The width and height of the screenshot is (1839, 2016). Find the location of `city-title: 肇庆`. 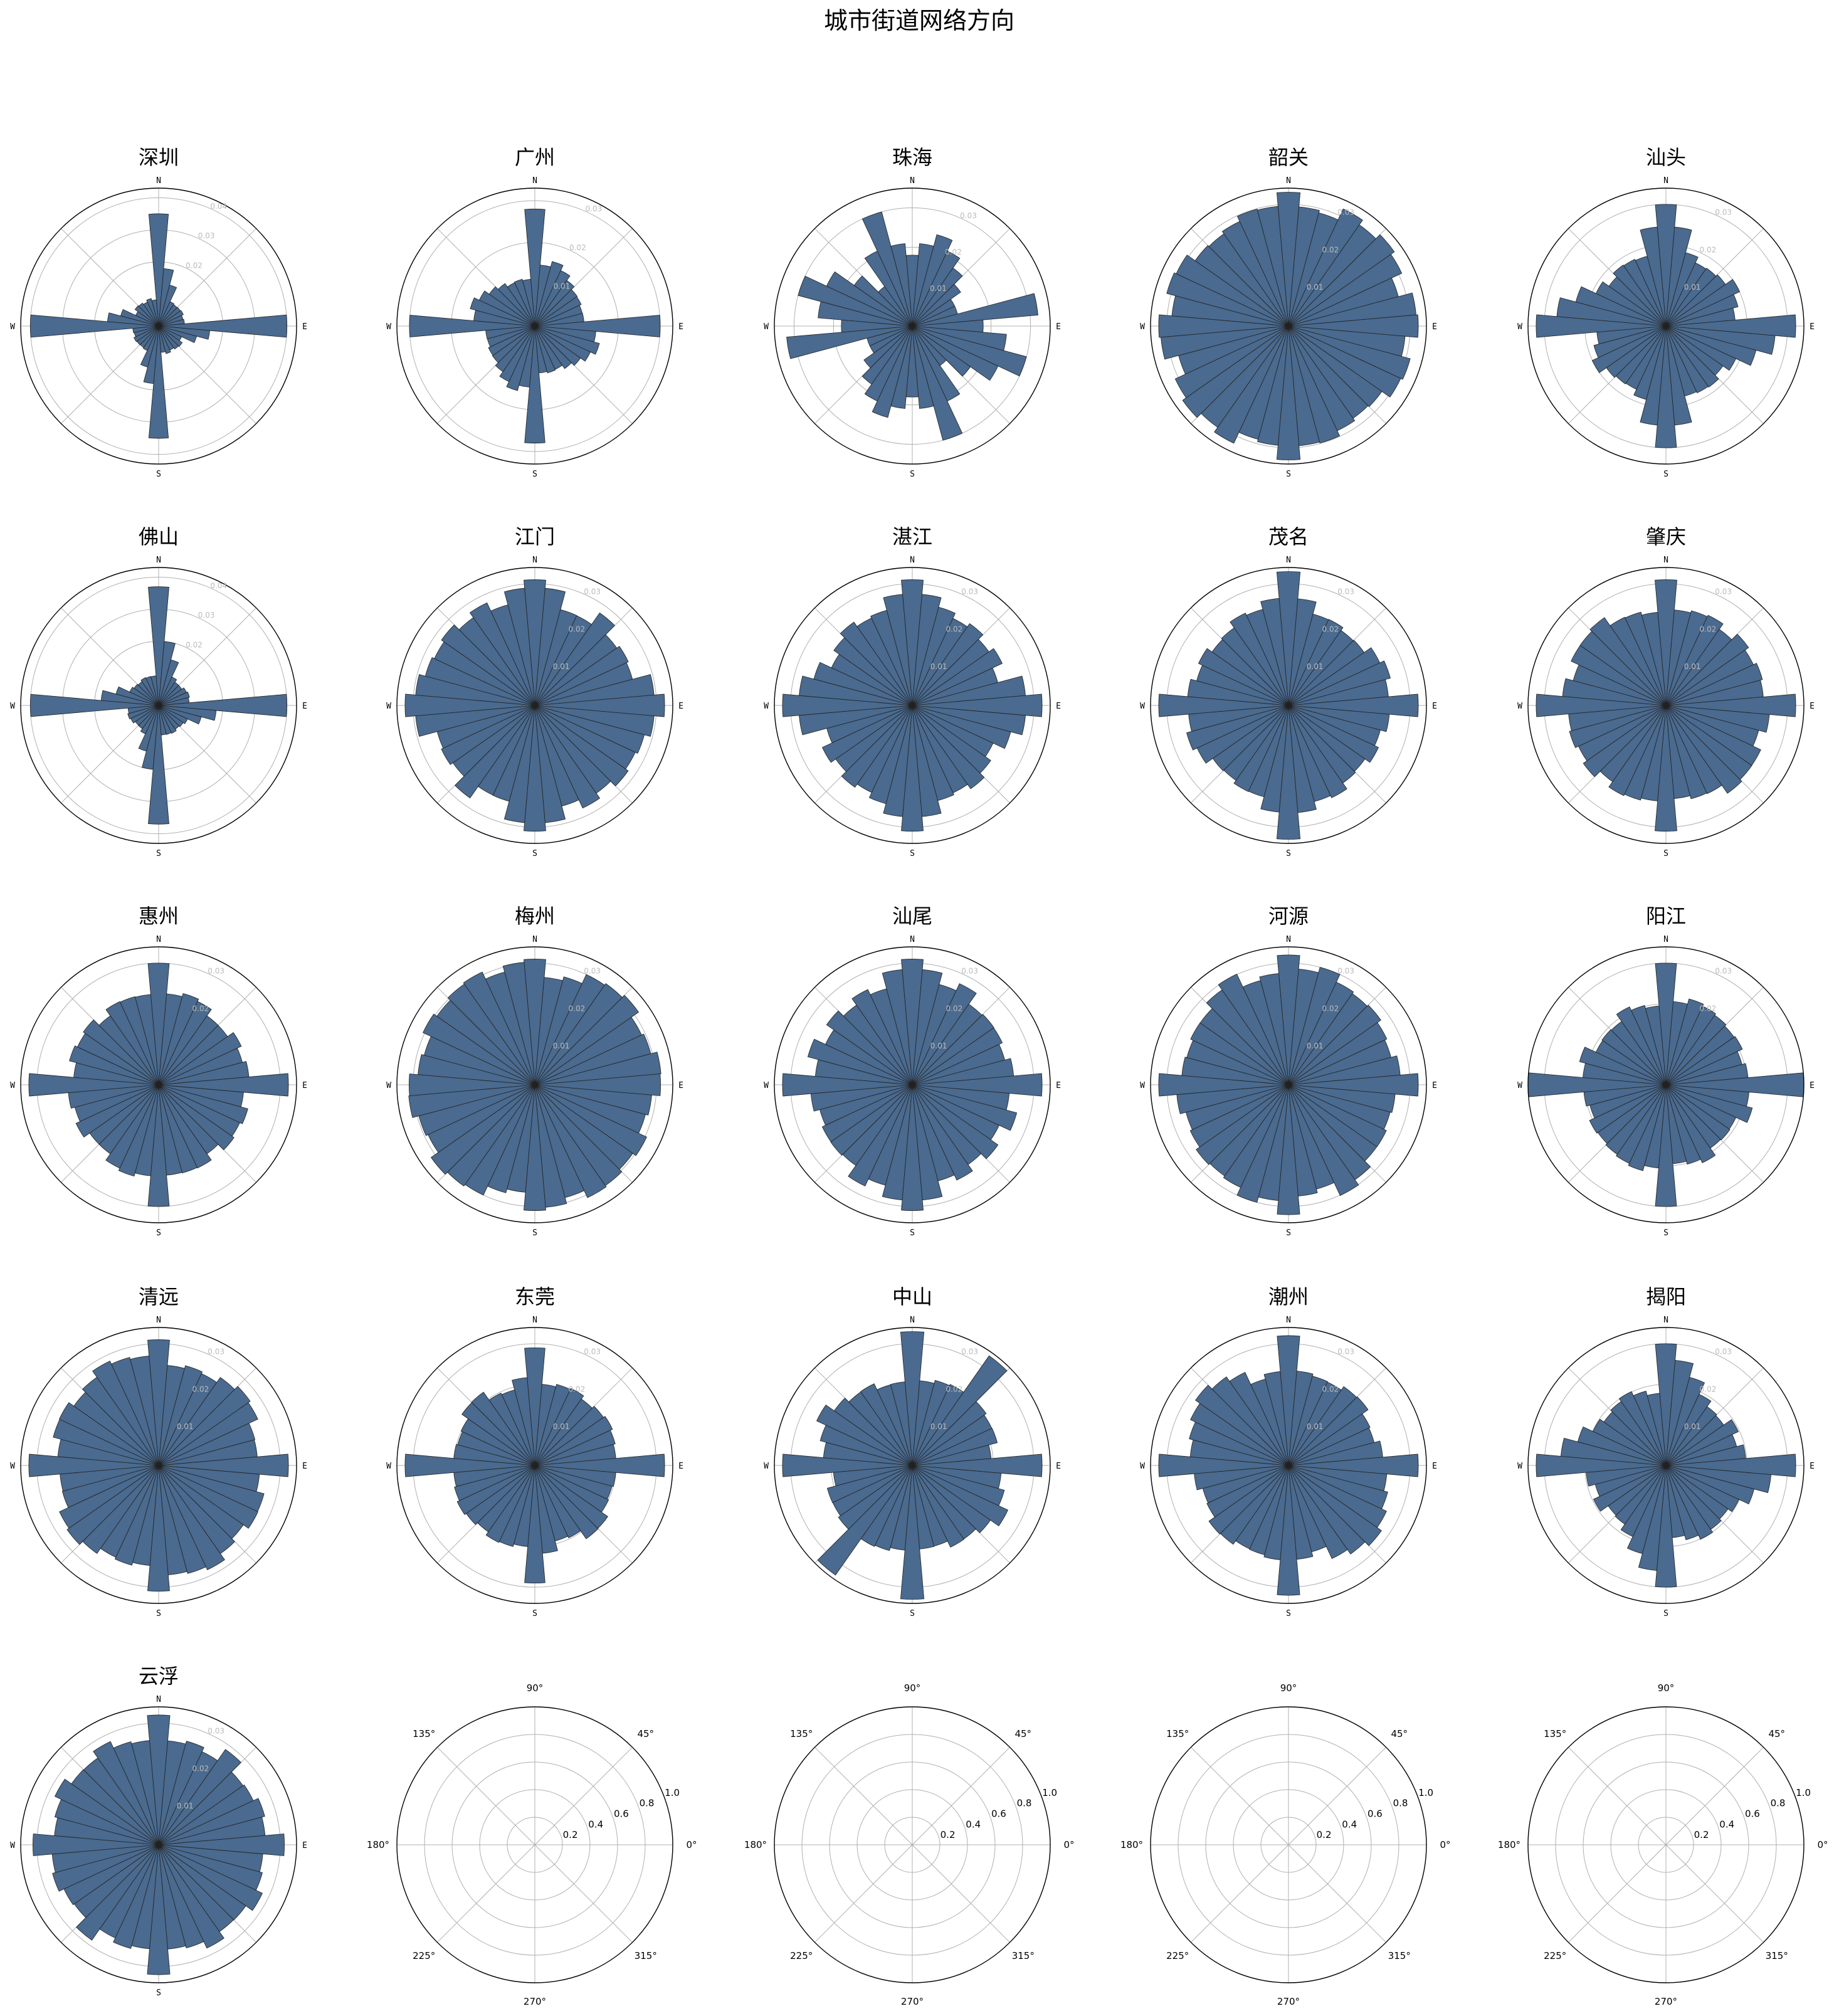

city-title: 肇庆 is located at coordinates (1666, 537).